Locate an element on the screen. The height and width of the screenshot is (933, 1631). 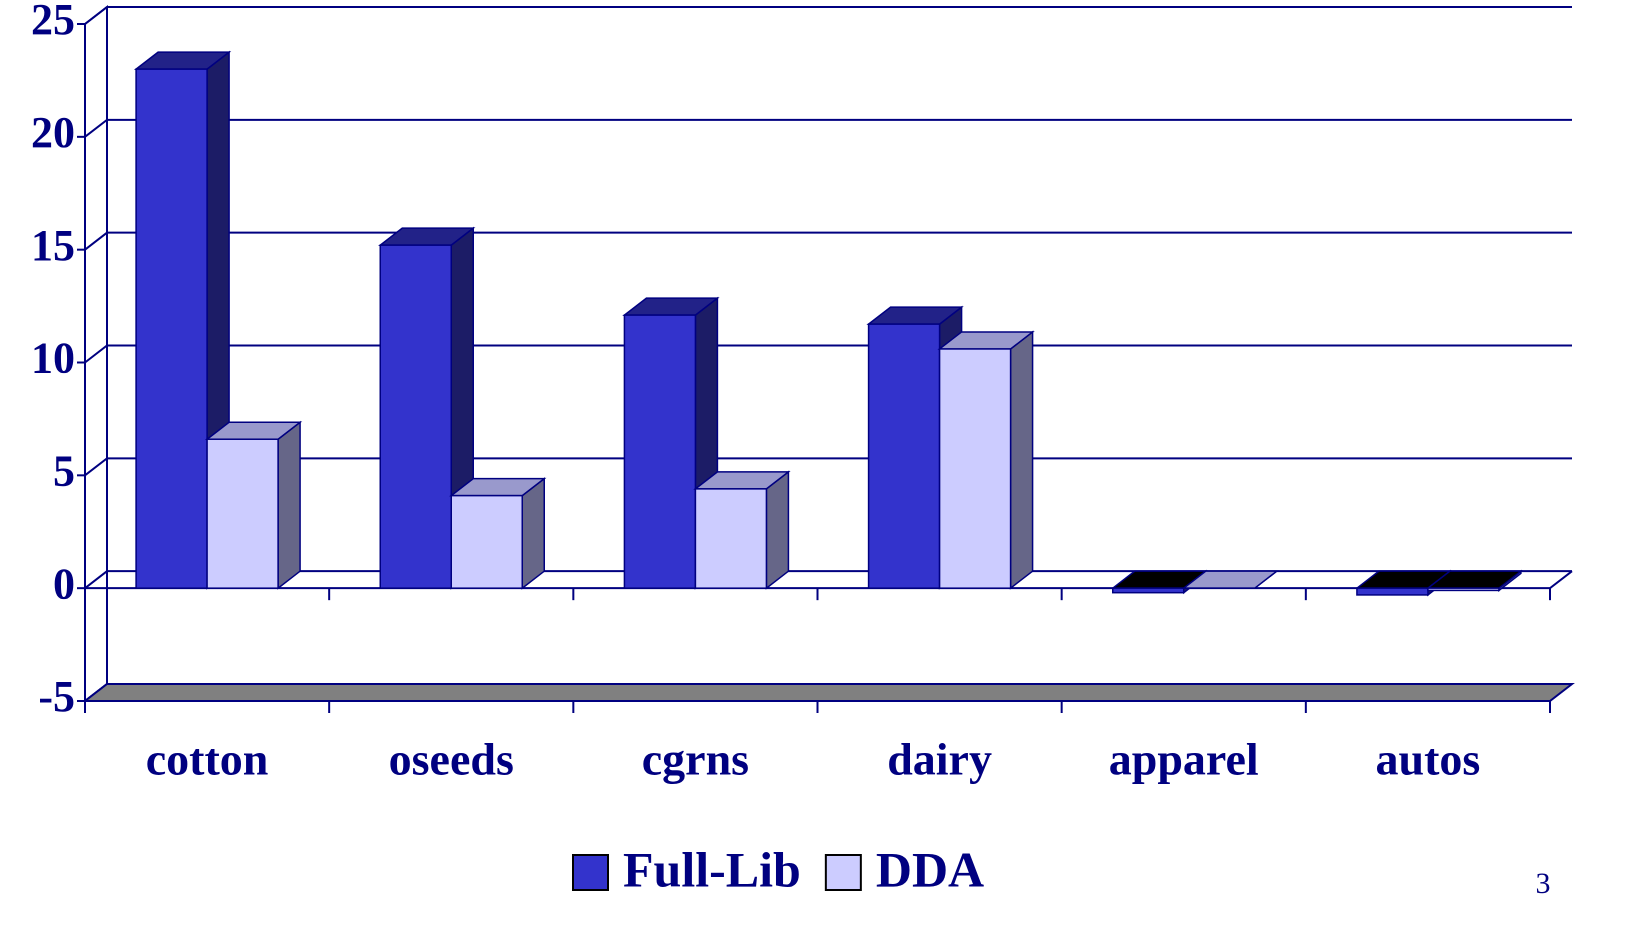
y-tick-label: 15 is located at coordinates (53, 245).